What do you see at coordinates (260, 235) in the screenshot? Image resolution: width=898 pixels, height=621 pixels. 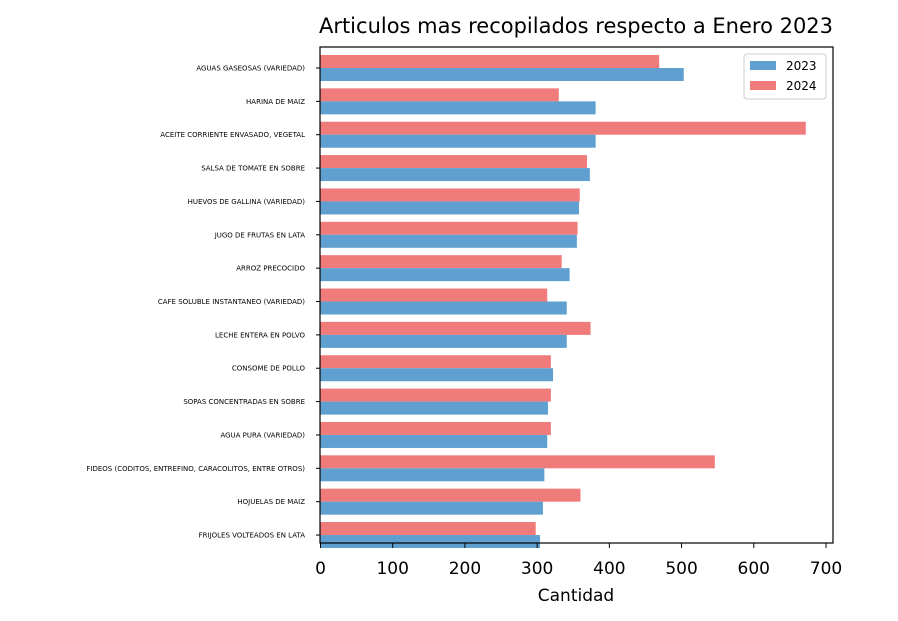 I see `category-label: JUGO DE FRUTAS EN LATA` at bounding box center [260, 235].